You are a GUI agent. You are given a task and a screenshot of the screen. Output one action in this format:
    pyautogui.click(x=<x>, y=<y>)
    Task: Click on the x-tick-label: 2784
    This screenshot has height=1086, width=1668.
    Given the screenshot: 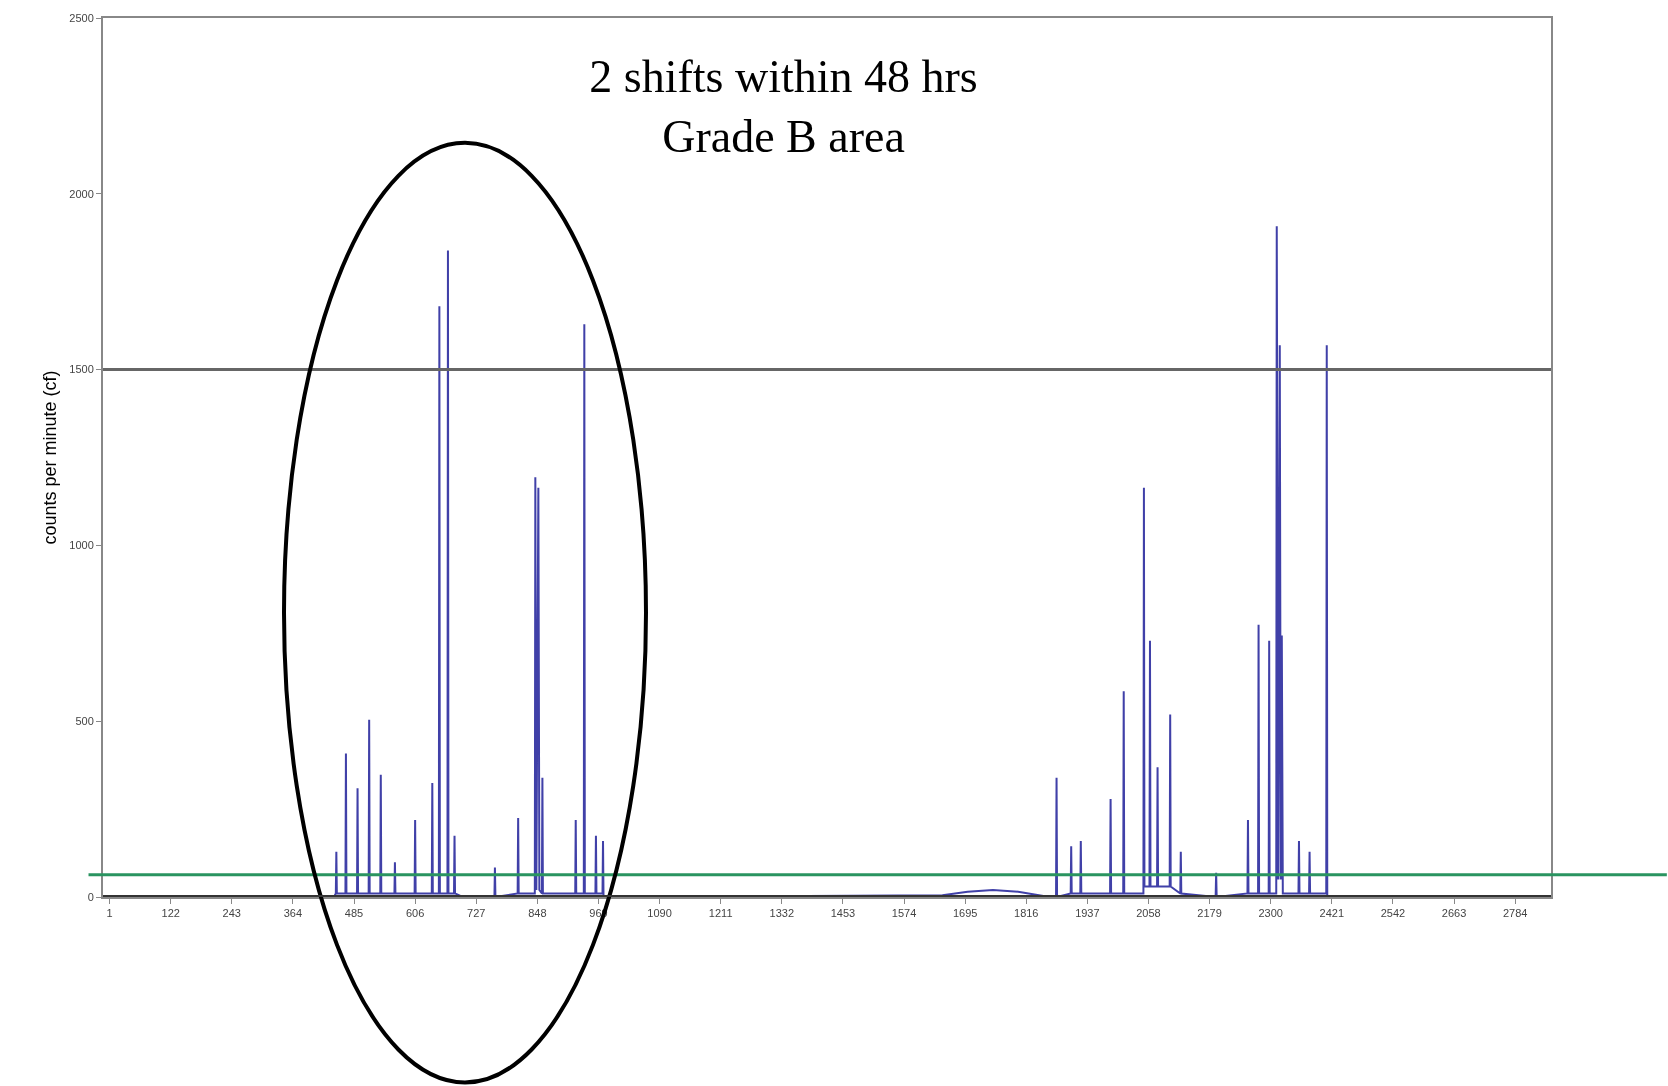 What is the action you would take?
    pyautogui.click(x=1515, y=913)
    